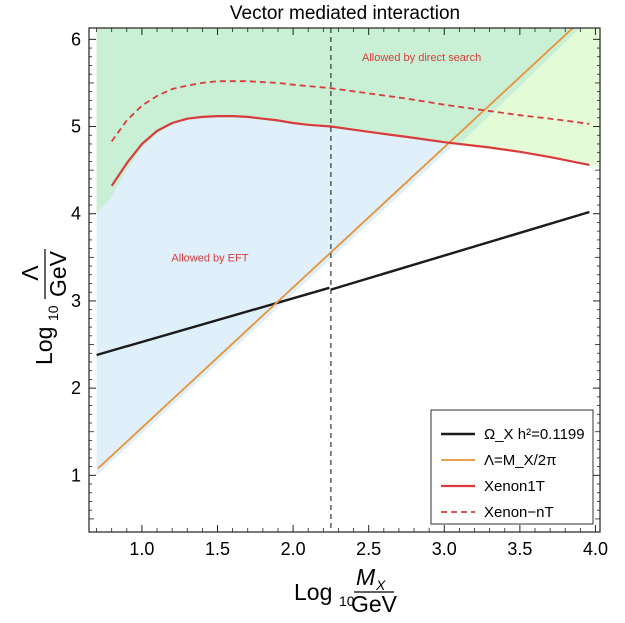 This screenshot has width=625, height=623. I want to click on x-tick-label: 3.5, so click(519, 549).